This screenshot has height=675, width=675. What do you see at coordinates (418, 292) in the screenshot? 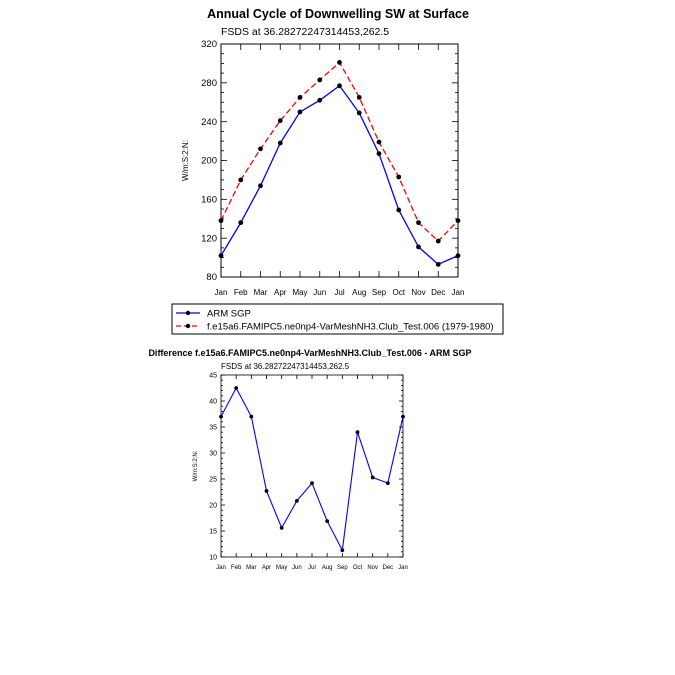
I see `c1-xtick-label: Nov` at bounding box center [418, 292].